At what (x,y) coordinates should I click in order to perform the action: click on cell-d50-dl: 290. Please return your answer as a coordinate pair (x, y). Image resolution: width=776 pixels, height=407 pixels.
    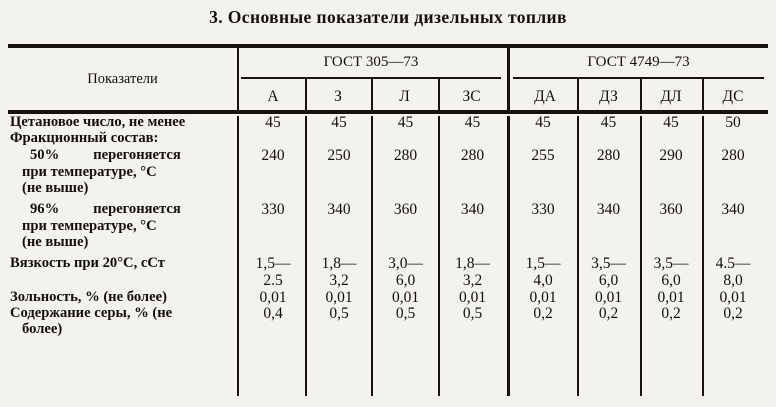
    Looking at the image, I should click on (671, 155).